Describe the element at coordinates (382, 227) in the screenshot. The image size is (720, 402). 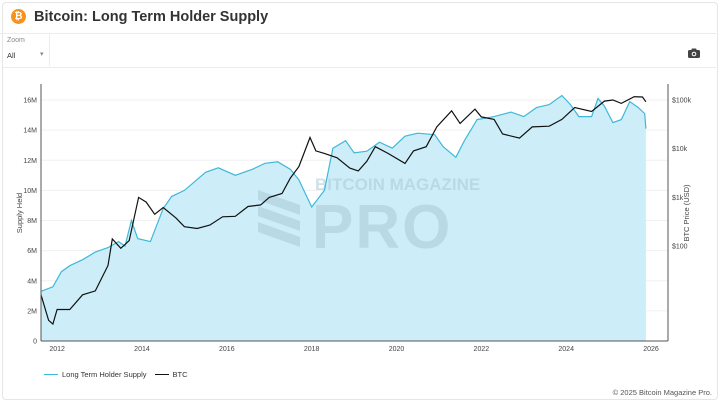
I see `watermark-main-text: PRO` at that location.